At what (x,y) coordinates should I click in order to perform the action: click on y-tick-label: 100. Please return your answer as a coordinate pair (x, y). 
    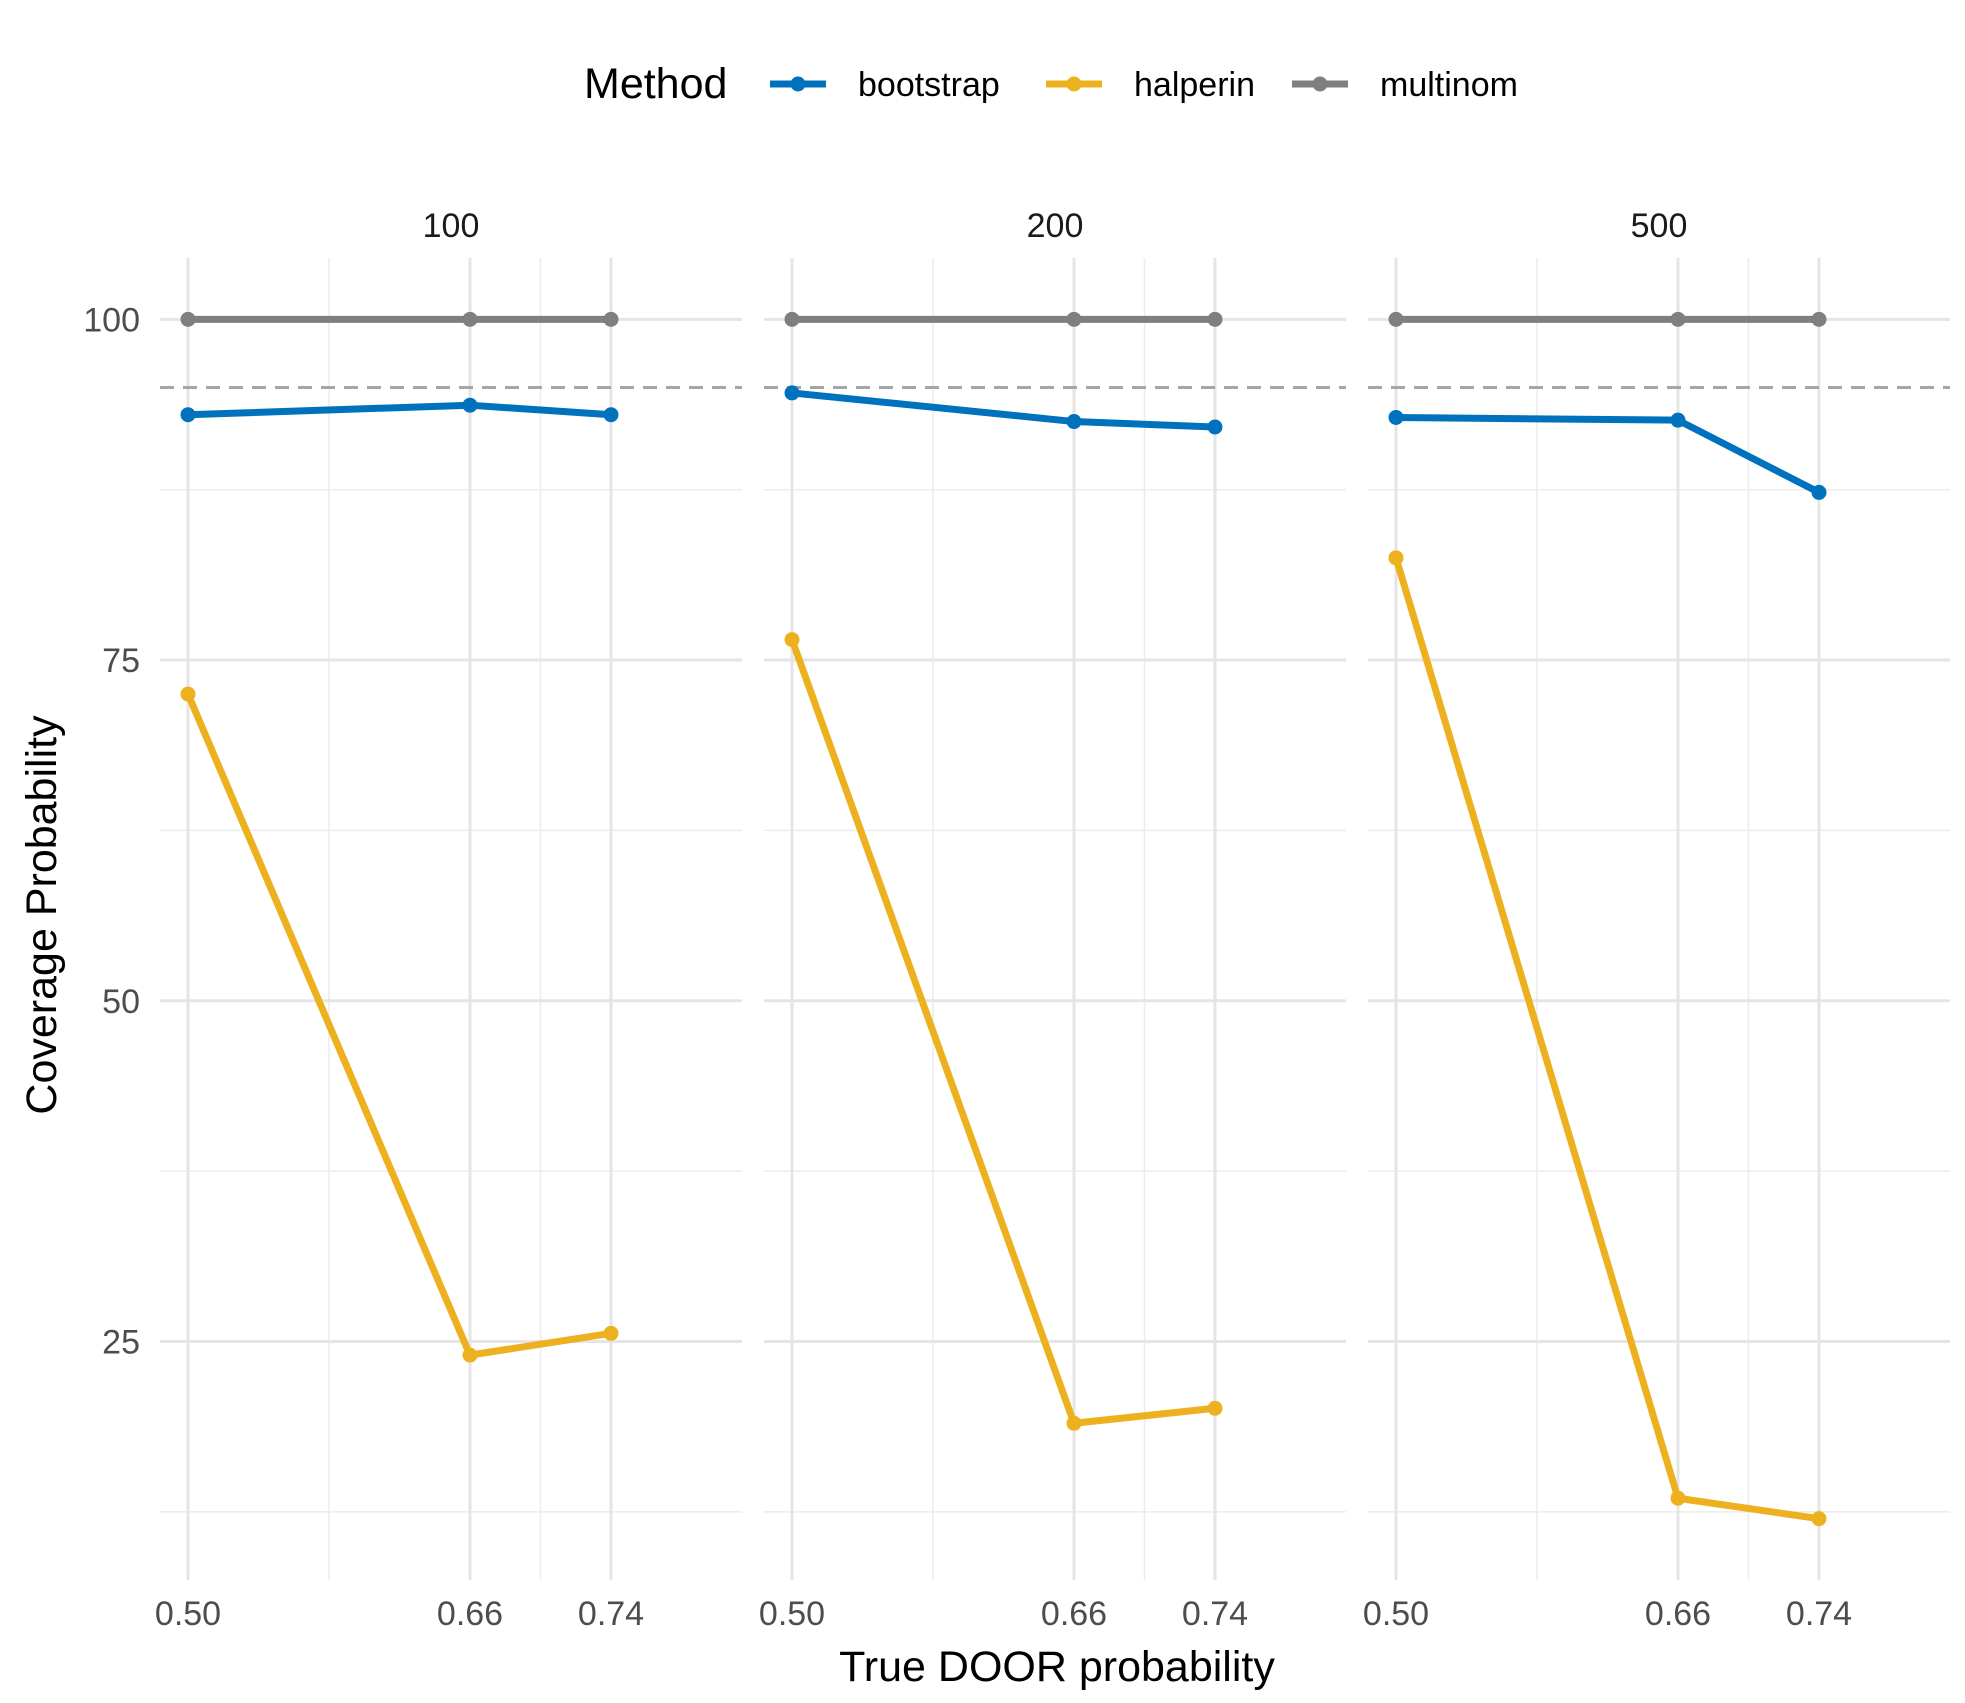
    Looking at the image, I should click on (111, 320).